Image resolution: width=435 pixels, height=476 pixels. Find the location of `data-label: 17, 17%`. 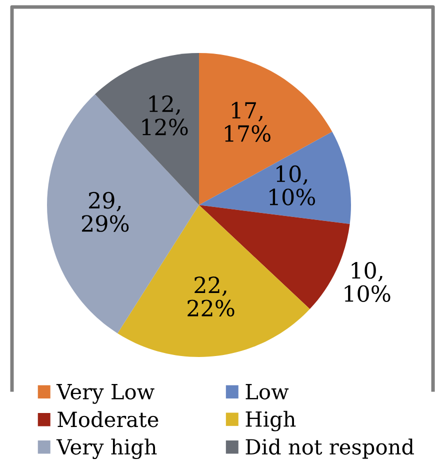

data-label: 17, 17% is located at coordinates (247, 122).